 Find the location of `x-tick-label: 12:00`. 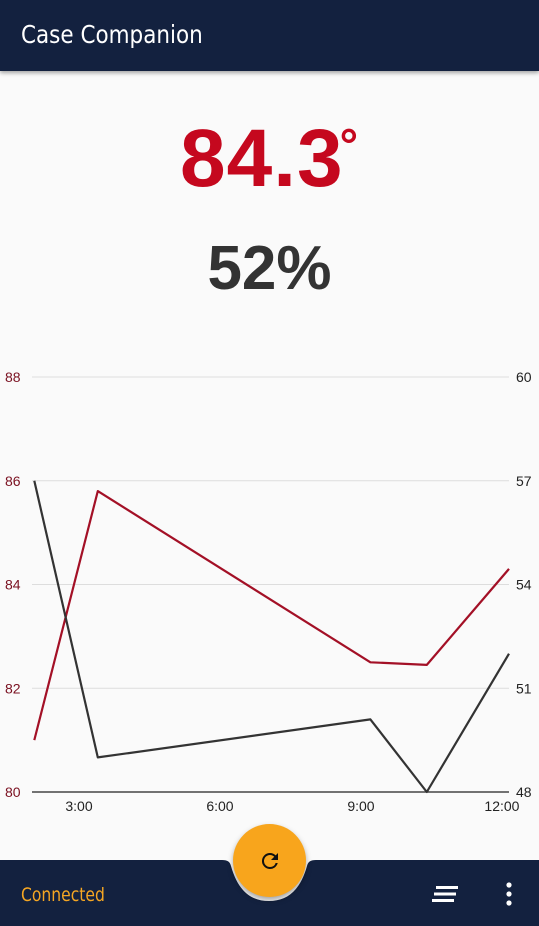

x-tick-label: 12:00 is located at coordinates (501, 806).